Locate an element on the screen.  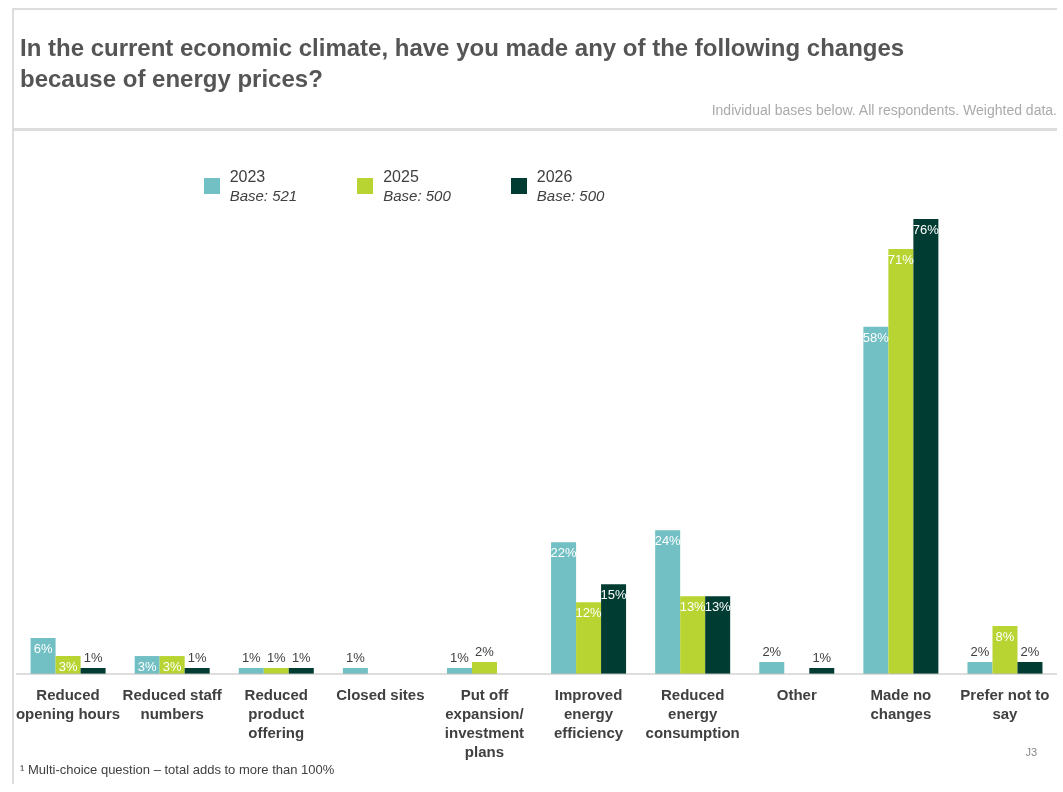
legend-label: 2026 Base: 500 is located at coordinates (570, 186).